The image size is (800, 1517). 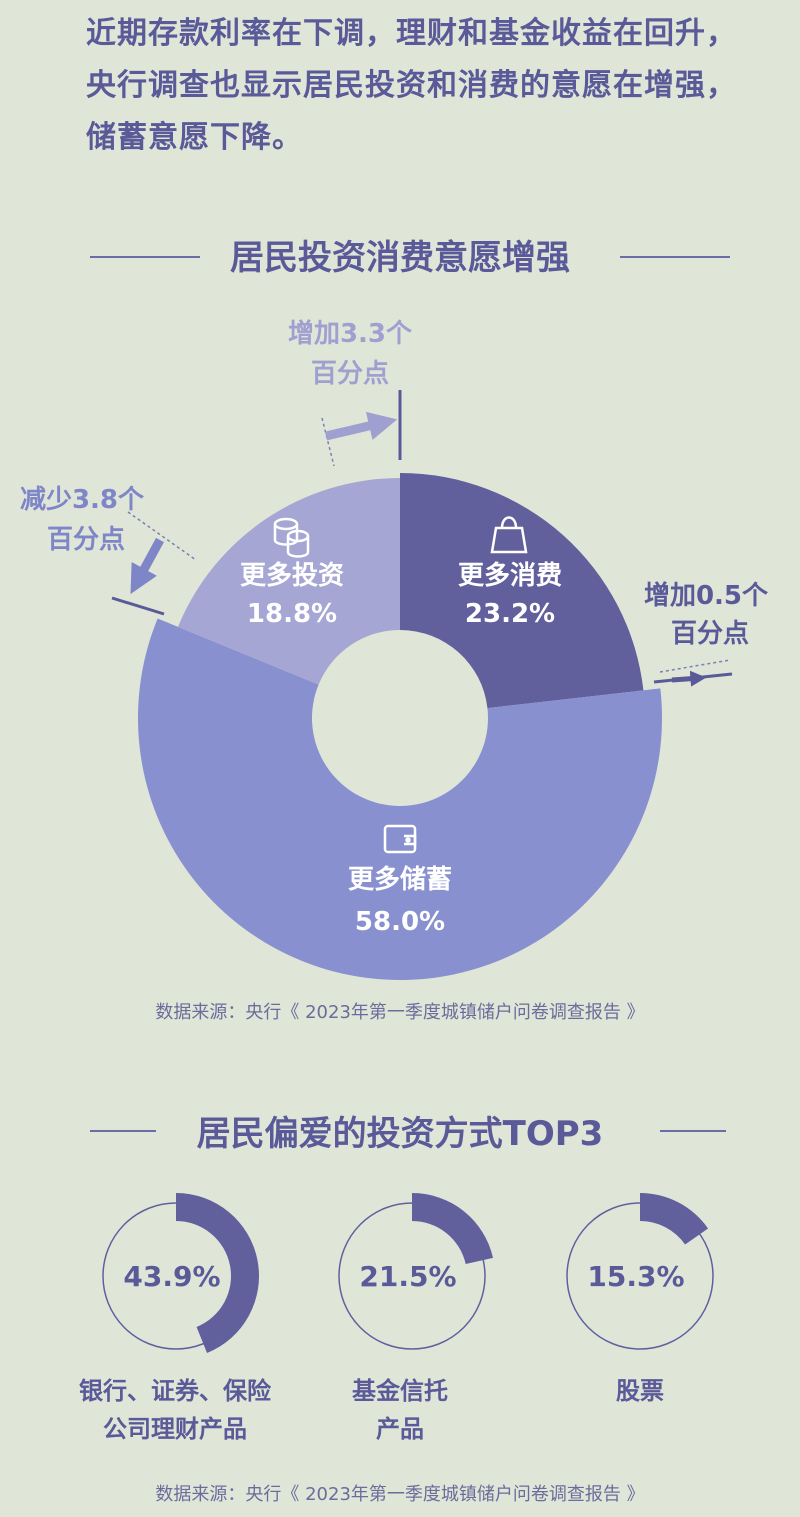 I want to click on intro-line: 近期存款利率在下调，理财和基金收益在回升，, so click(x=411, y=33).